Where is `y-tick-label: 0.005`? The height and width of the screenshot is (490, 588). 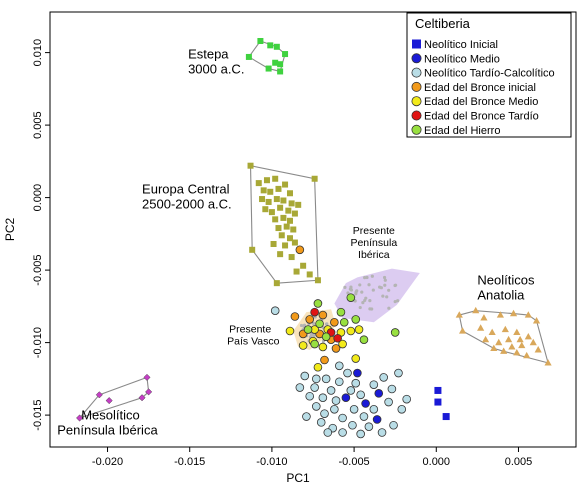
y-tick-label: 0.005 is located at coordinates (38, 125).